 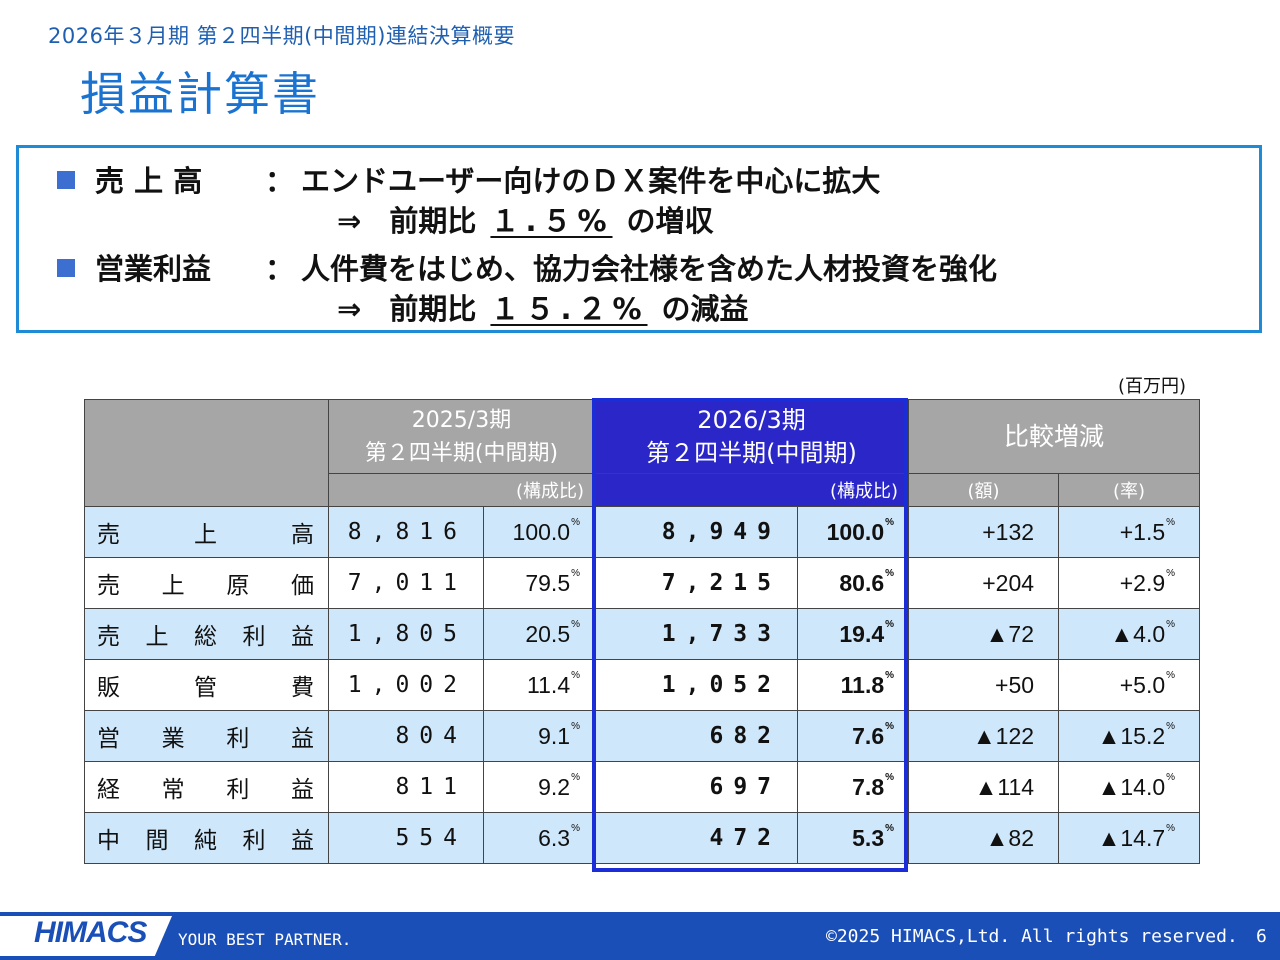 I want to click on header-prev-period: 2025/3期 第２四半期(中間期), so click(x=461, y=436).